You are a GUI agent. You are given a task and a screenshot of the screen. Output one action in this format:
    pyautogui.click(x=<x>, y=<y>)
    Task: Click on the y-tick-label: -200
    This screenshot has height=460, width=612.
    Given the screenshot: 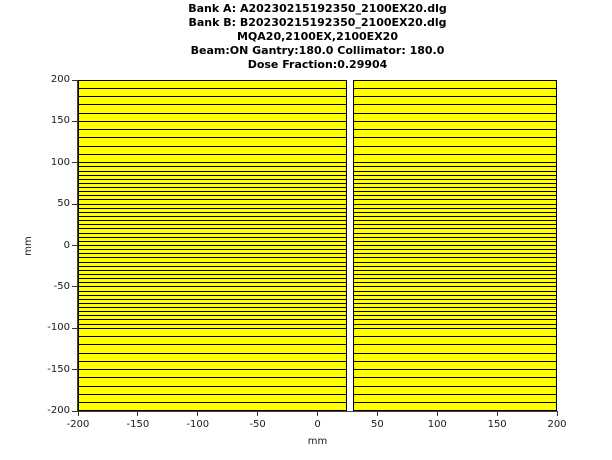 What is the action you would take?
    pyautogui.click(x=58, y=410)
    